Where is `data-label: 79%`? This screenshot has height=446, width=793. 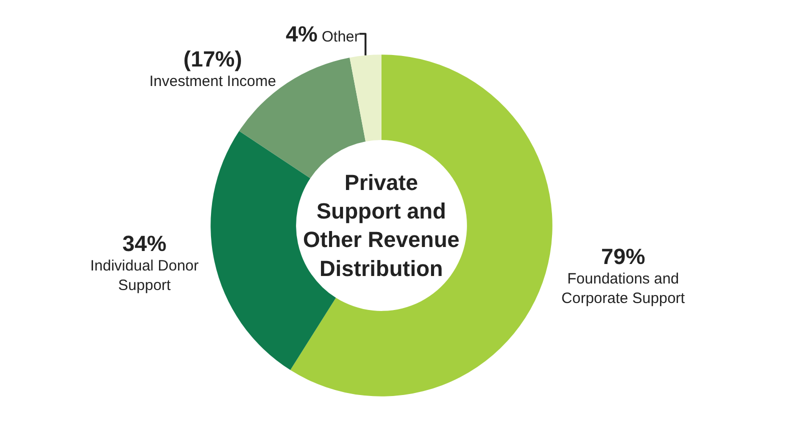
data-label: 79% is located at coordinates (623, 256).